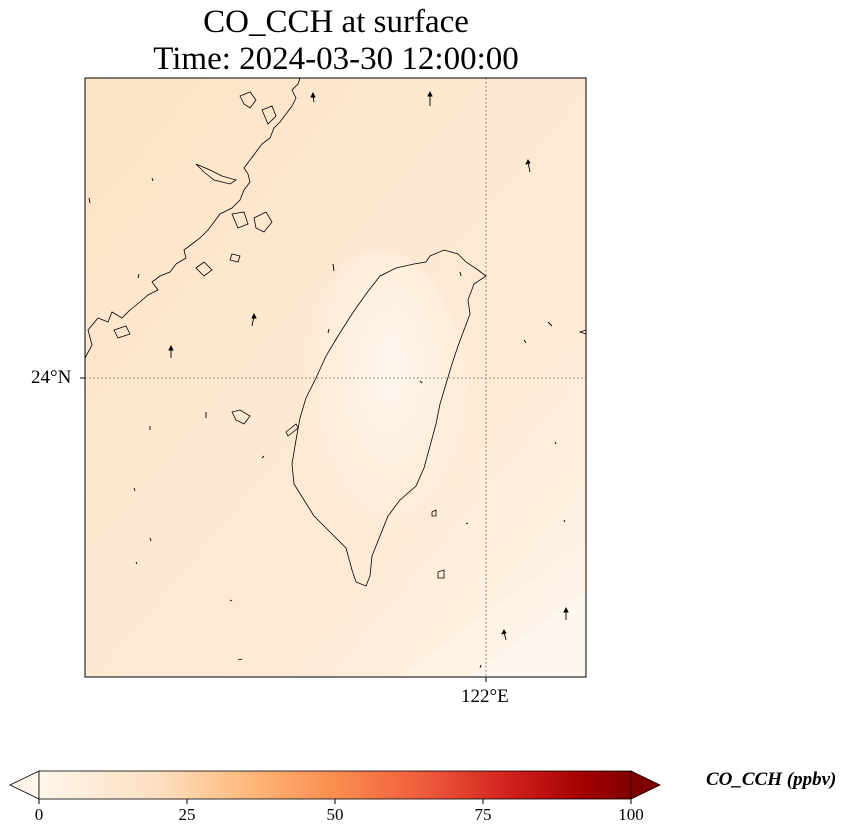  What do you see at coordinates (336, 22) in the screenshot?
I see `map-title: CO_CCH at surface` at bounding box center [336, 22].